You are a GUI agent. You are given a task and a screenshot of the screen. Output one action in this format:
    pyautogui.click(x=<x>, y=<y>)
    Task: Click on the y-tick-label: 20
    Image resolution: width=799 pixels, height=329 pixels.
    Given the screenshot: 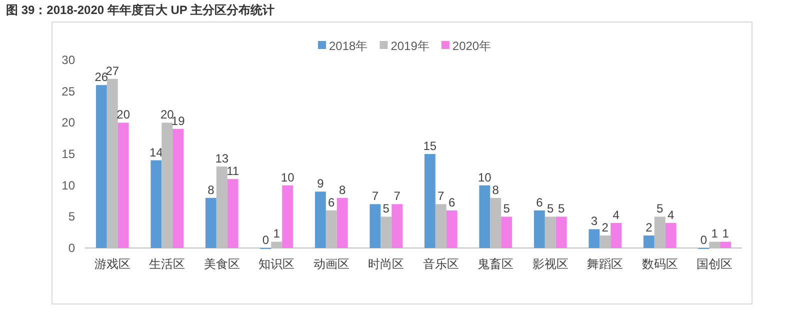 What is the action you would take?
    pyautogui.click(x=69, y=123)
    